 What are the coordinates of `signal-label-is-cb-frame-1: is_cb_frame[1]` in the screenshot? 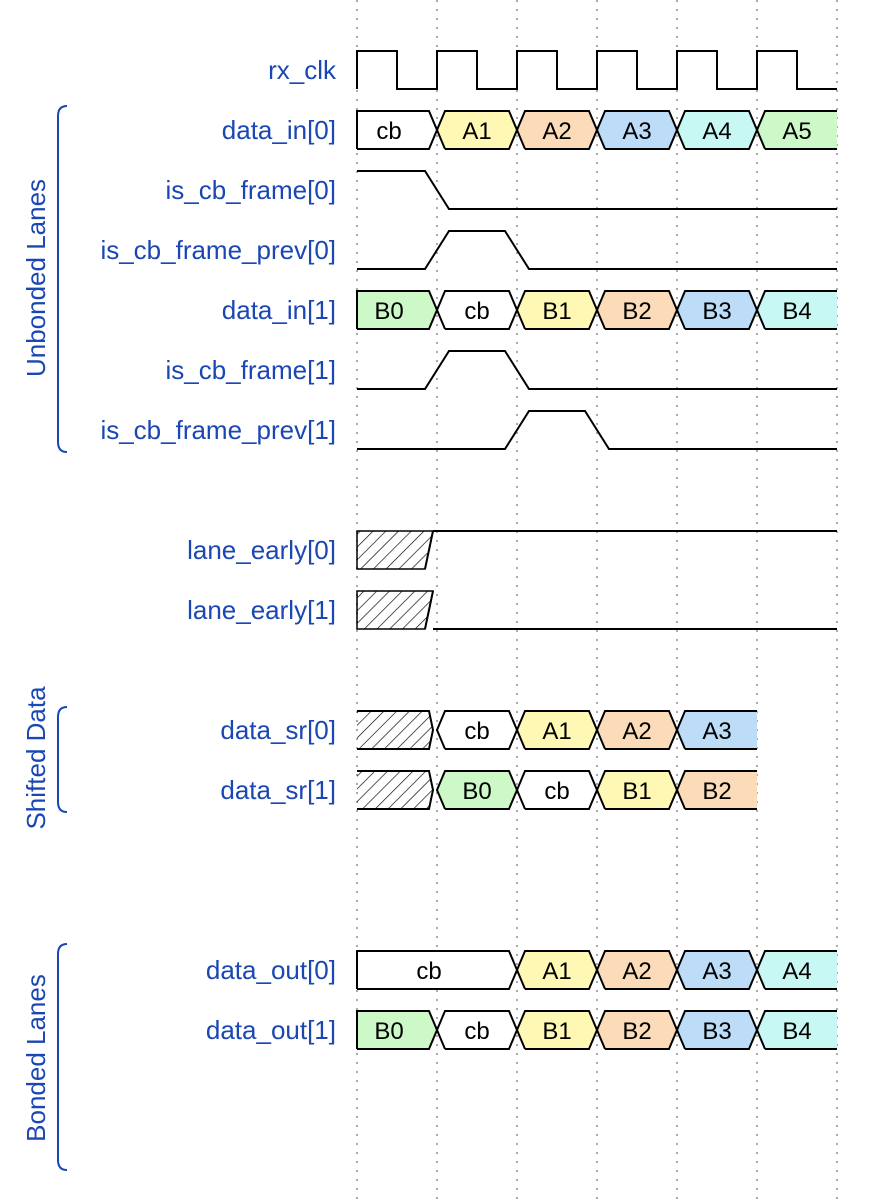 It's located at (250, 370).